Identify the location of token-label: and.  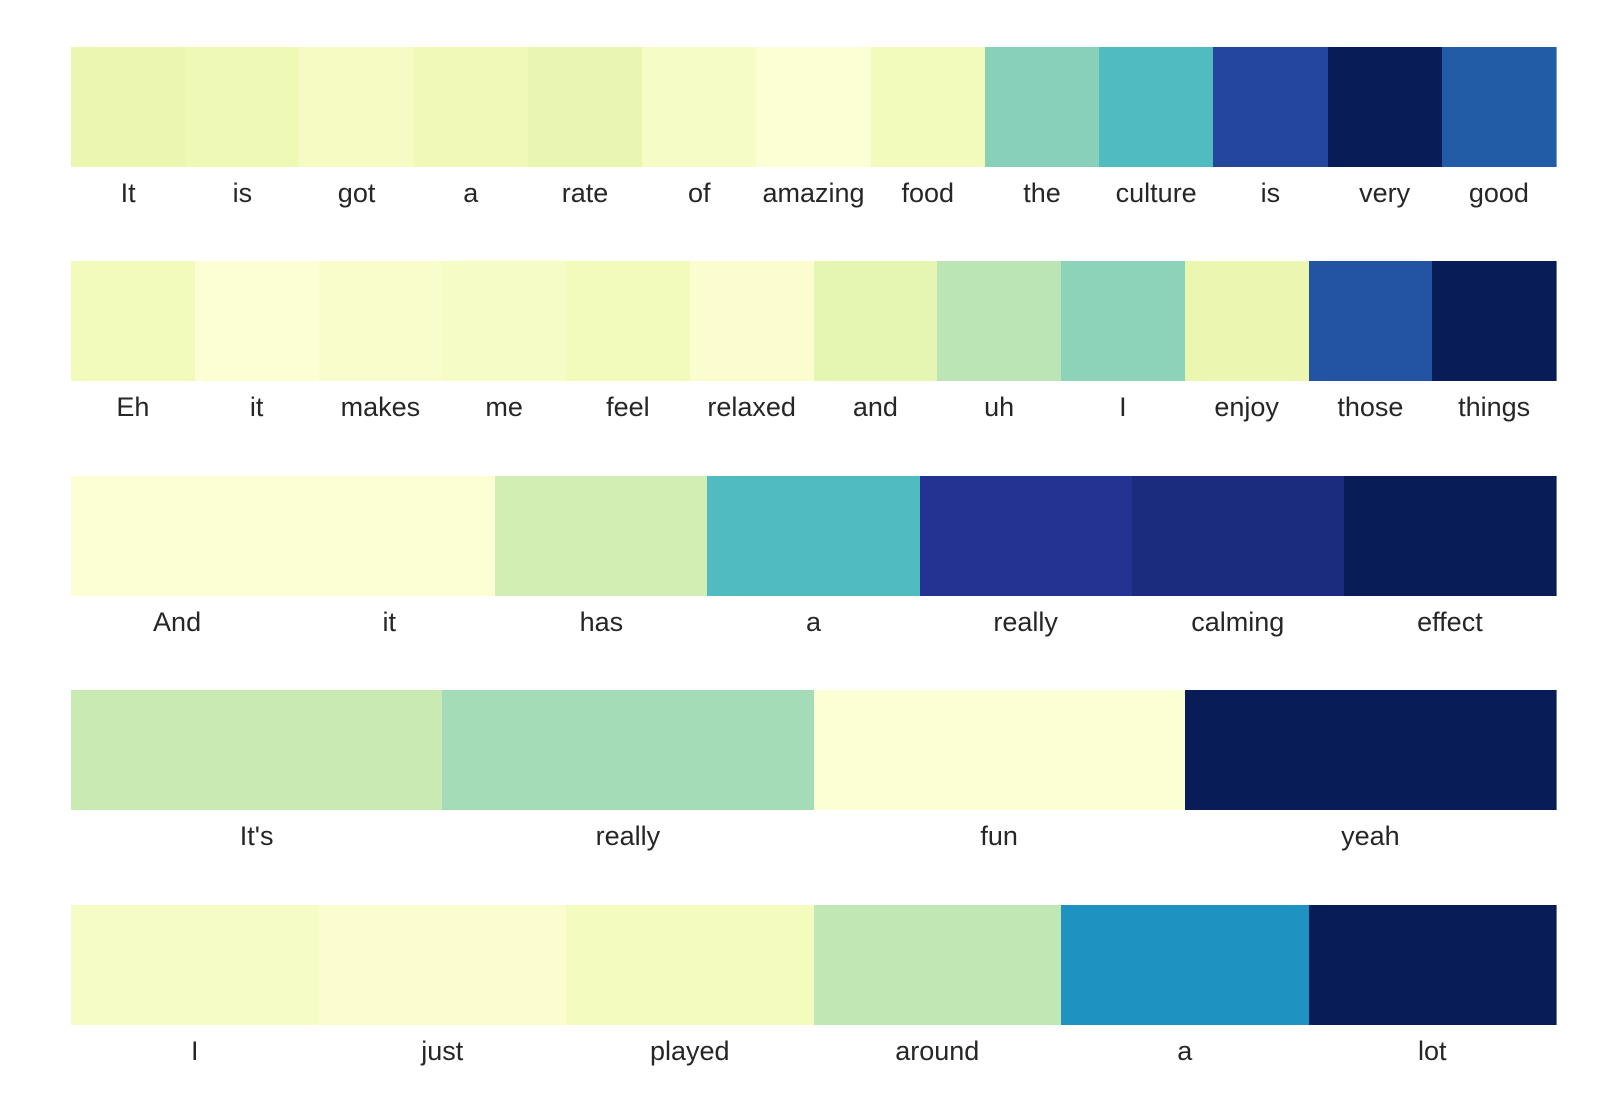
(875, 407).